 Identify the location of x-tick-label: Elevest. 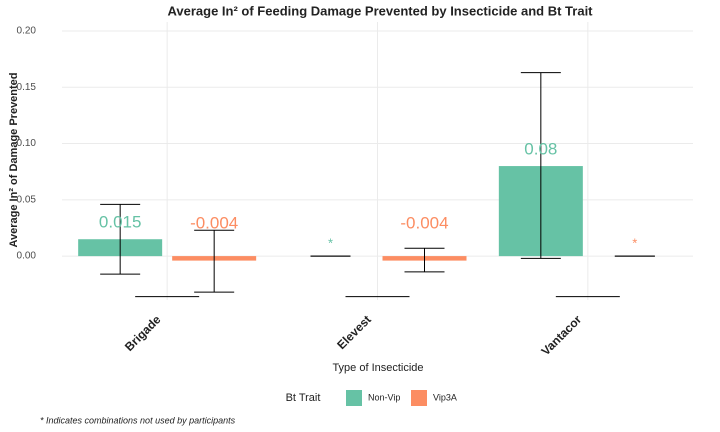
(354, 332).